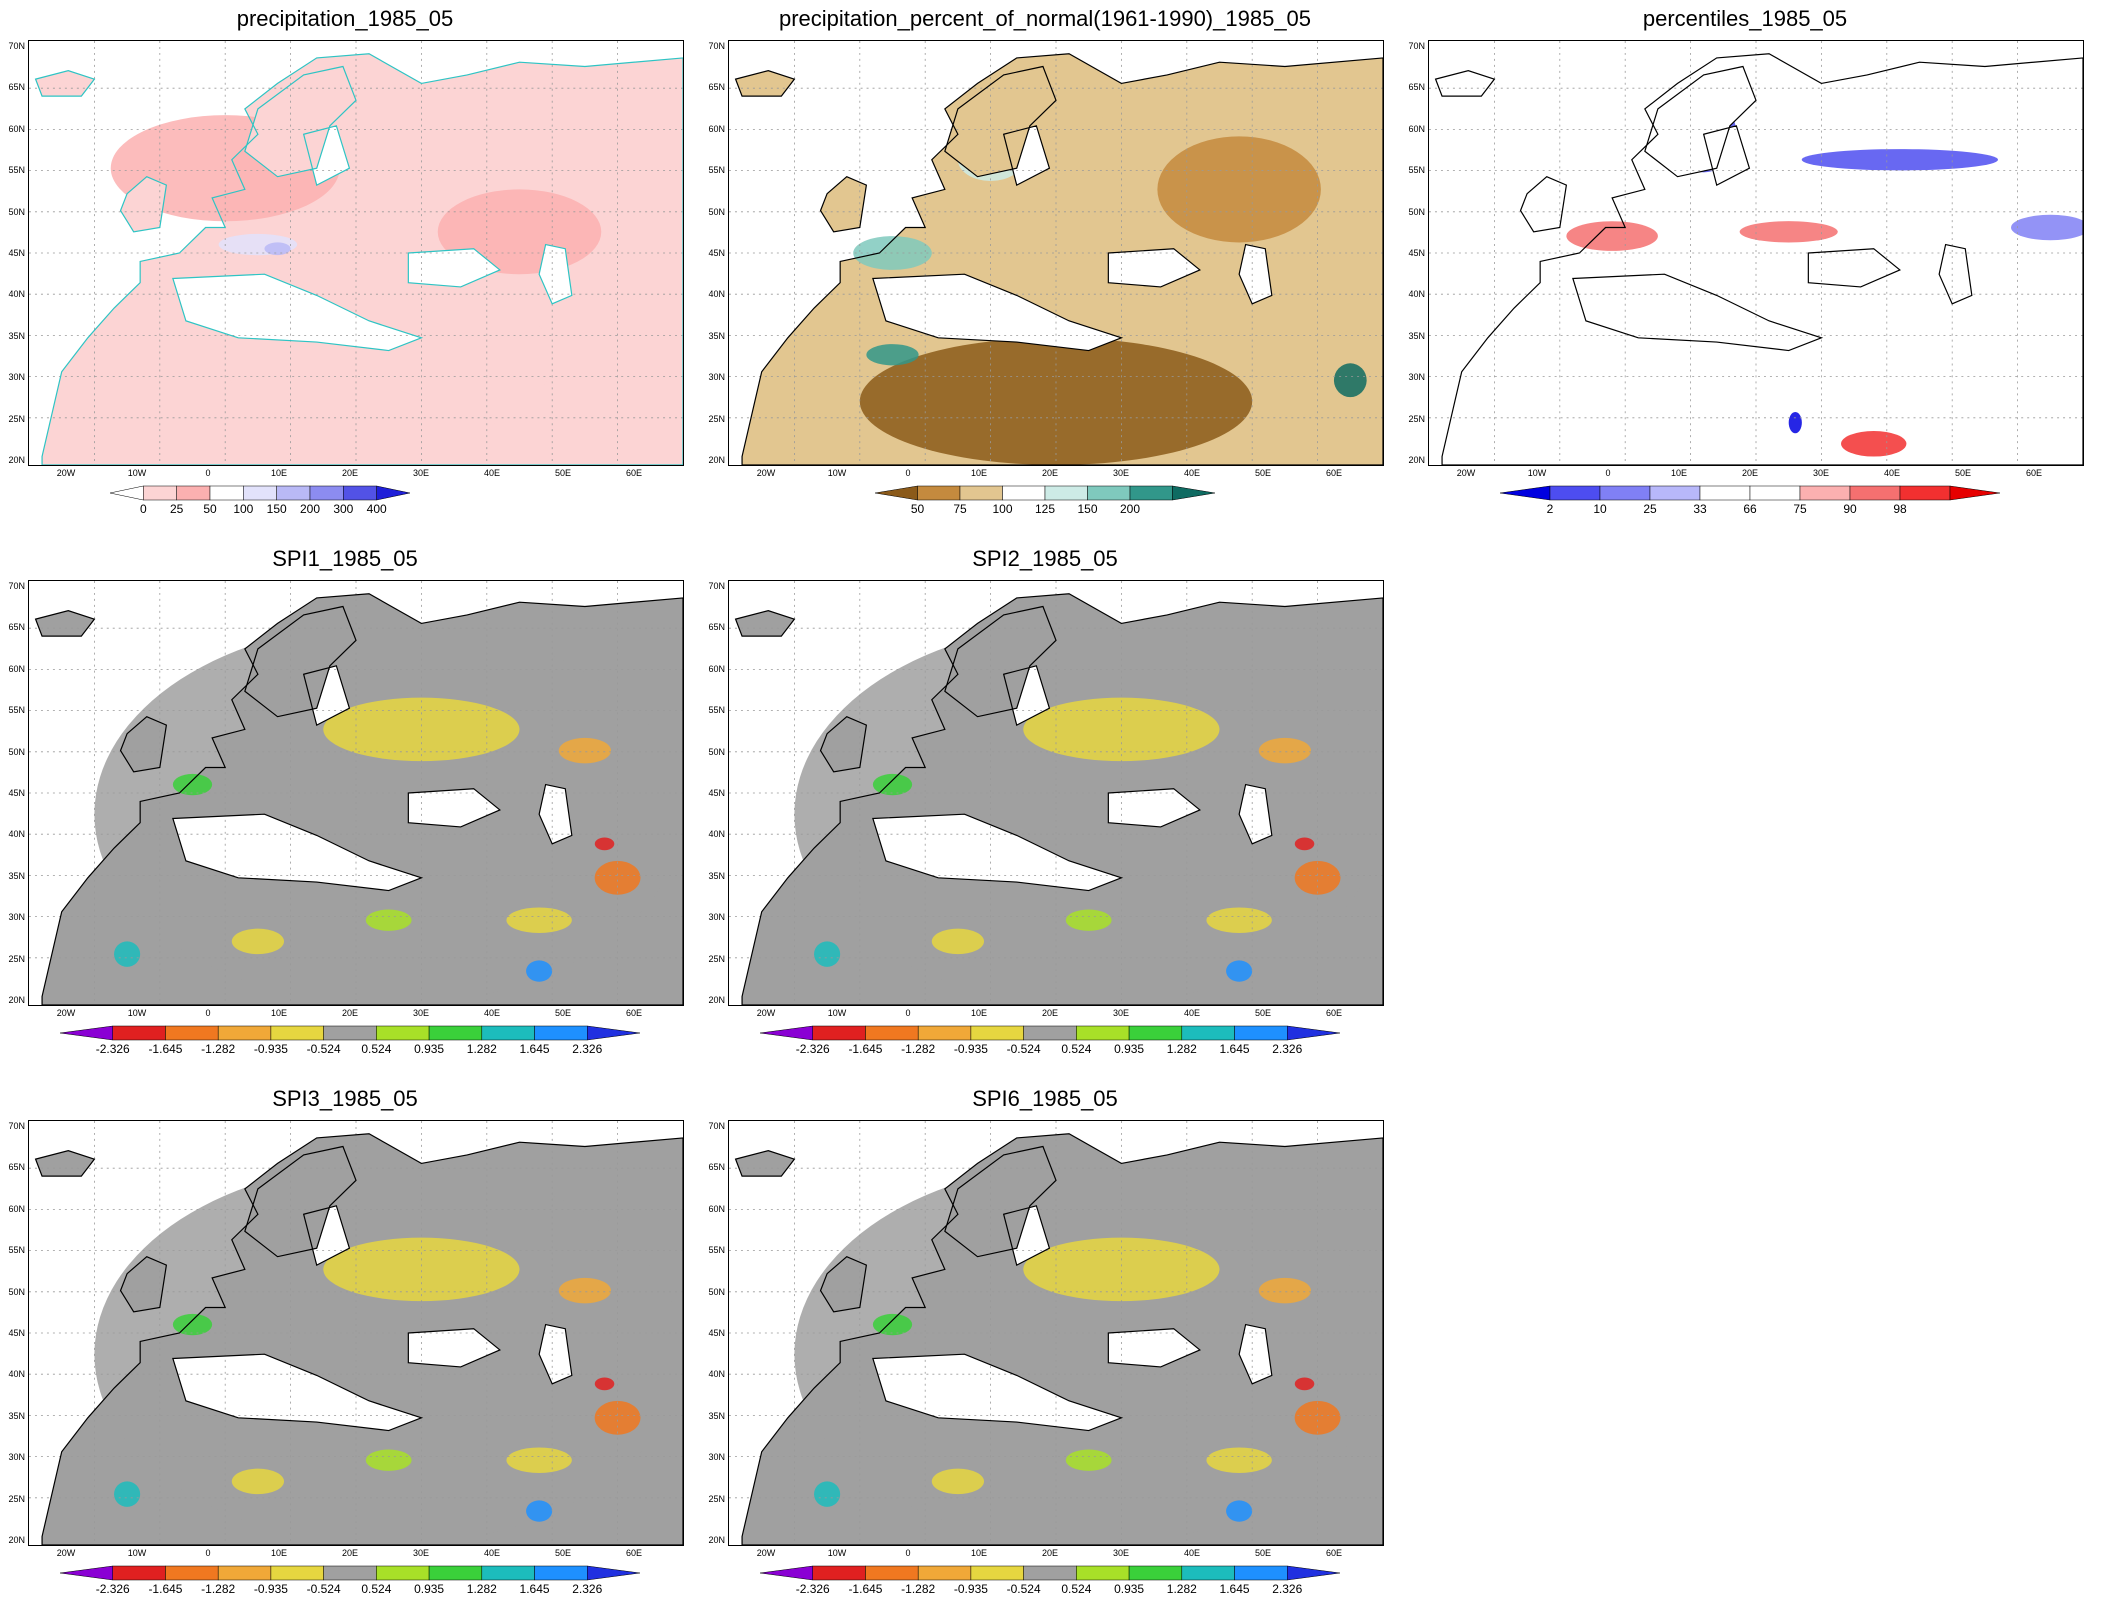 The height and width of the screenshot is (1620, 2106). I want to click on latitude-labels: 70N 65N 60N 55N 50N 45N 40N 35N 30N 25N 20N, so click(714, 1333).